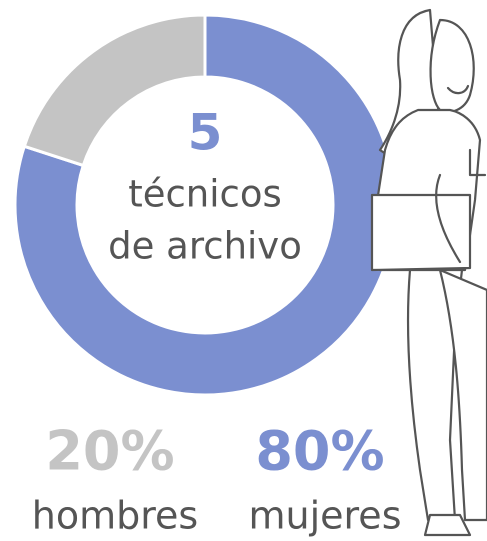 Image resolution: width=487 pixels, height=541 pixels. What do you see at coordinates (109, 451) in the screenshot?
I see `value-label: 20%` at bounding box center [109, 451].